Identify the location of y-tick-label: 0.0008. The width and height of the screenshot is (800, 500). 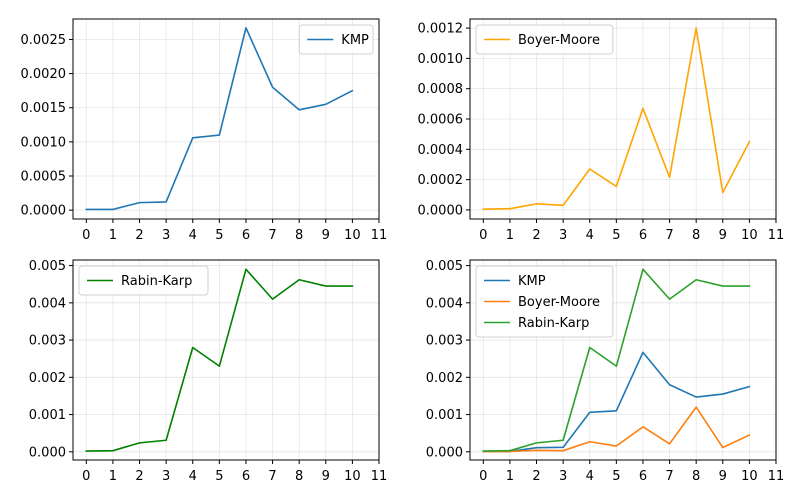
(441, 89).